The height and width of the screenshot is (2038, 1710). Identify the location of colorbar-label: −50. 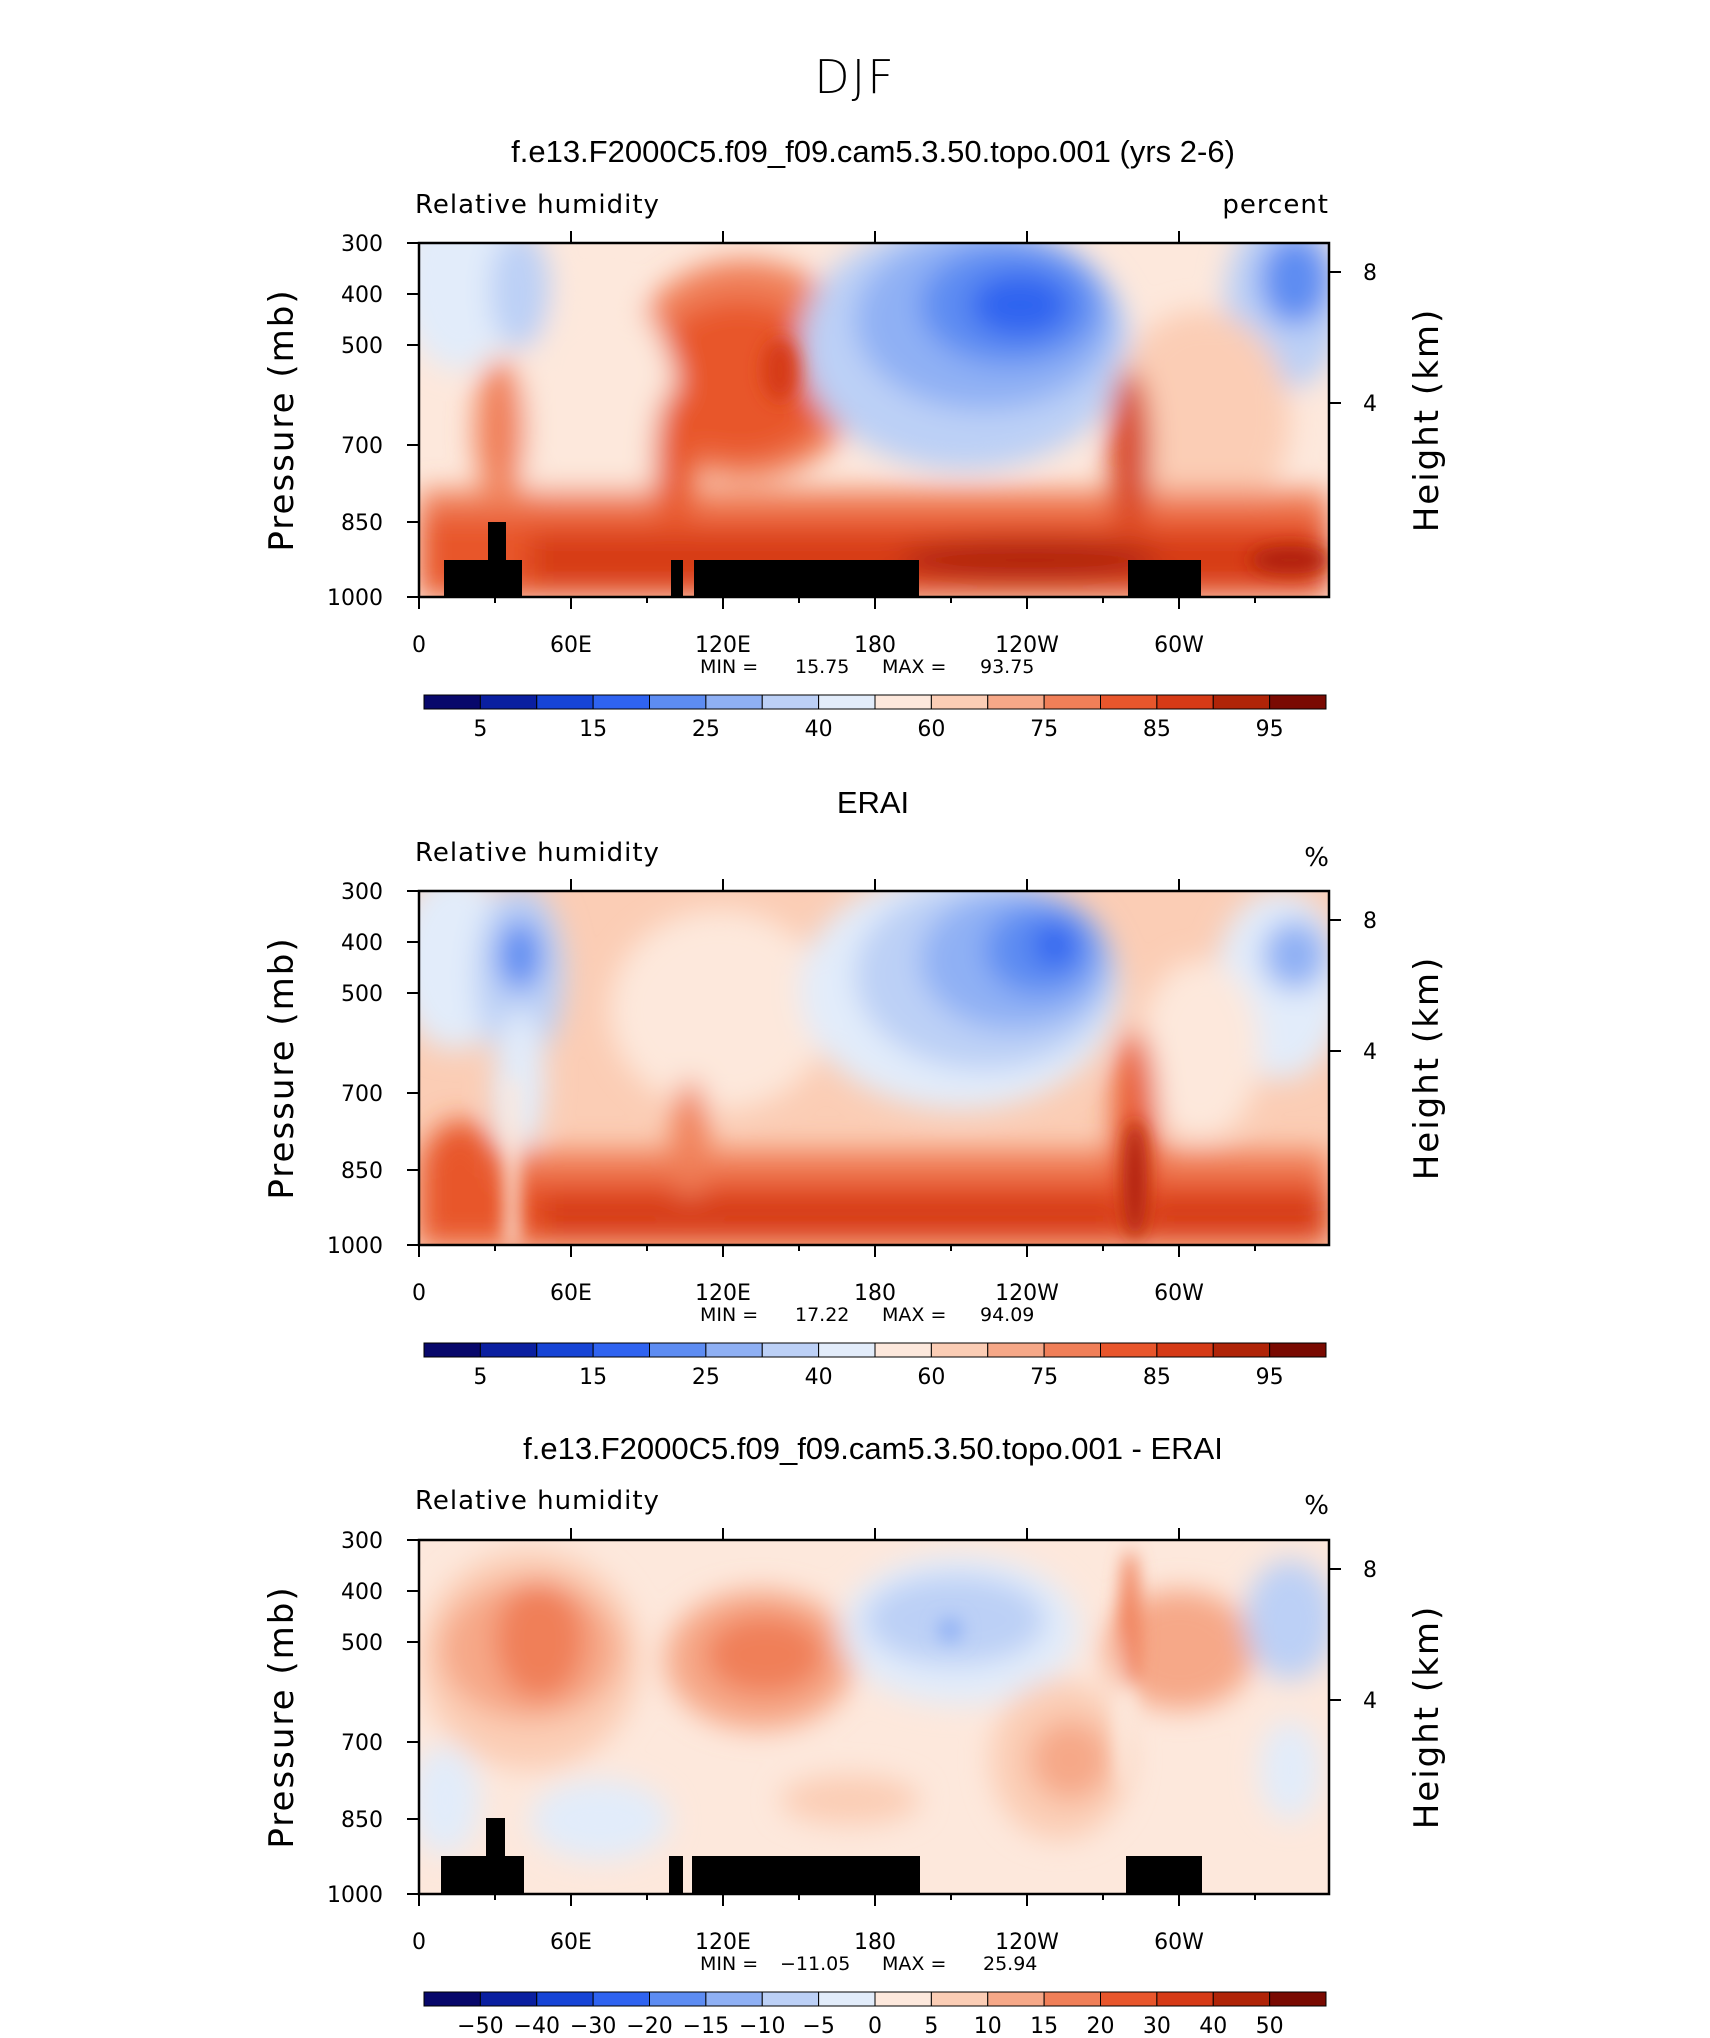
(480, 2026).